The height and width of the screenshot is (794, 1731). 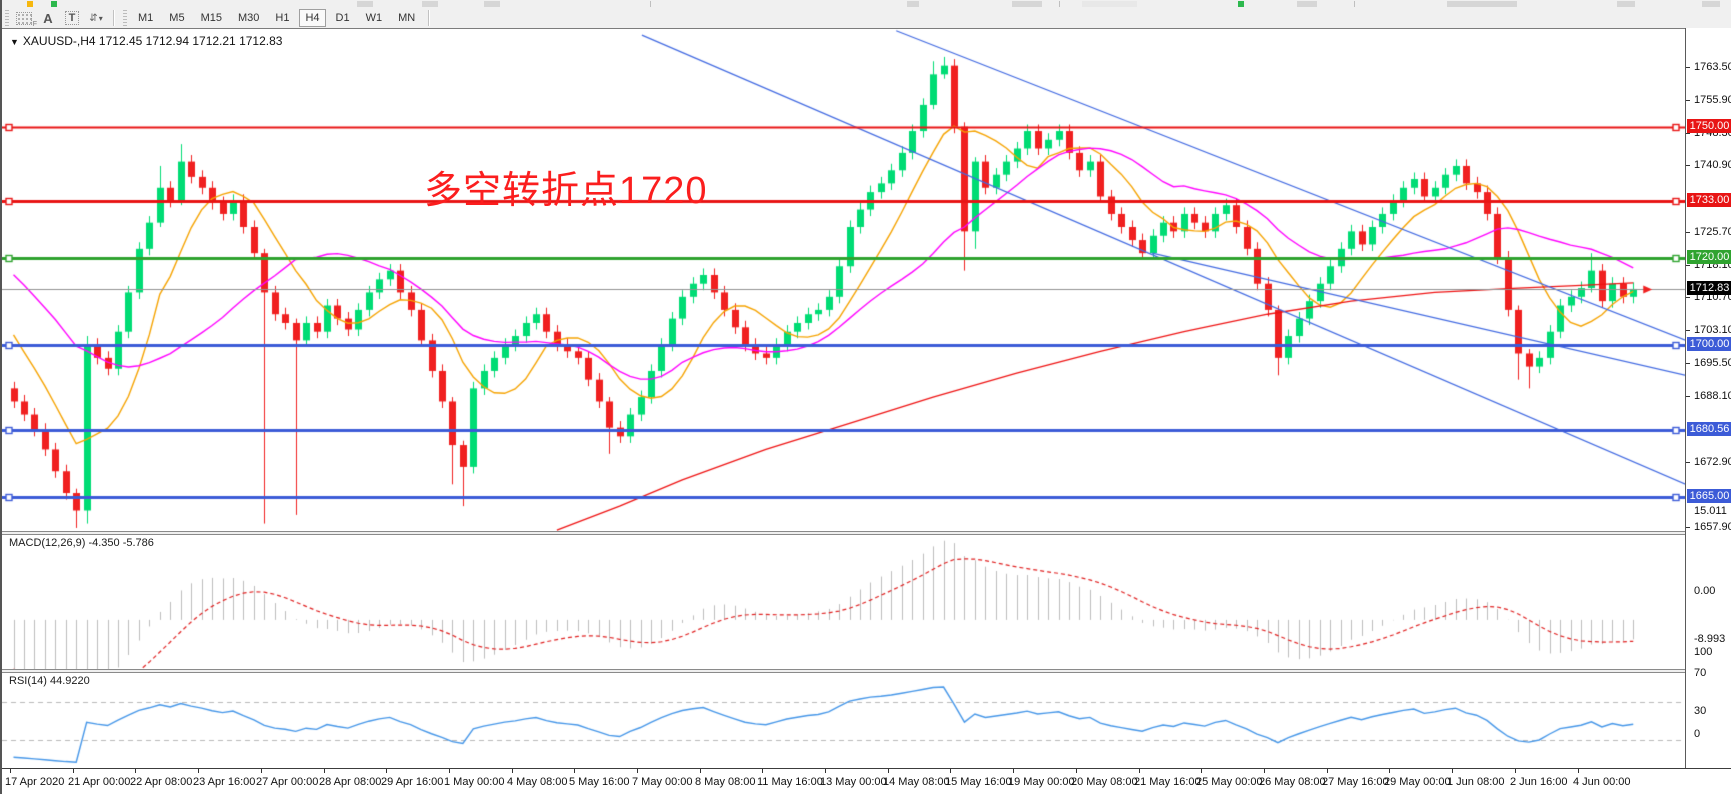 I want to click on time-axis-label: 21 May 16:00, so click(x=1167, y=782).